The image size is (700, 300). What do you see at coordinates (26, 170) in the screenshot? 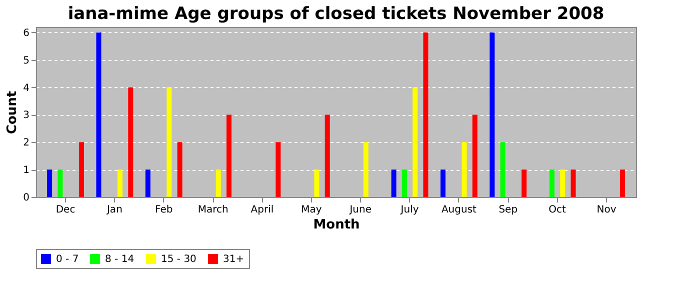
I see `y-tick-label: 1` at bounding box center [26, 170].